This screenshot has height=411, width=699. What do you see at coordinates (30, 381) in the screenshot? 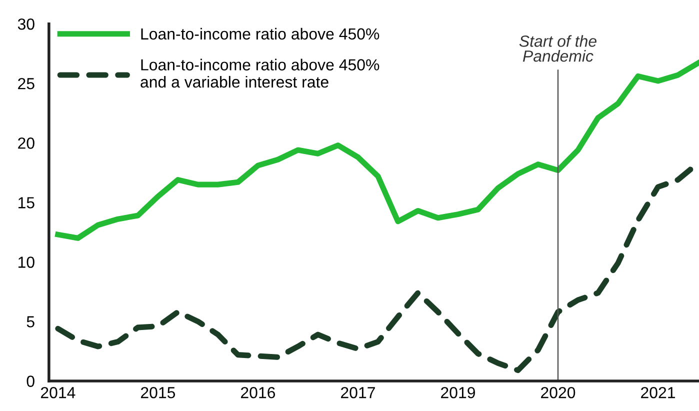
I see `y-tick-label: 0` at bounding box center [30, 381].